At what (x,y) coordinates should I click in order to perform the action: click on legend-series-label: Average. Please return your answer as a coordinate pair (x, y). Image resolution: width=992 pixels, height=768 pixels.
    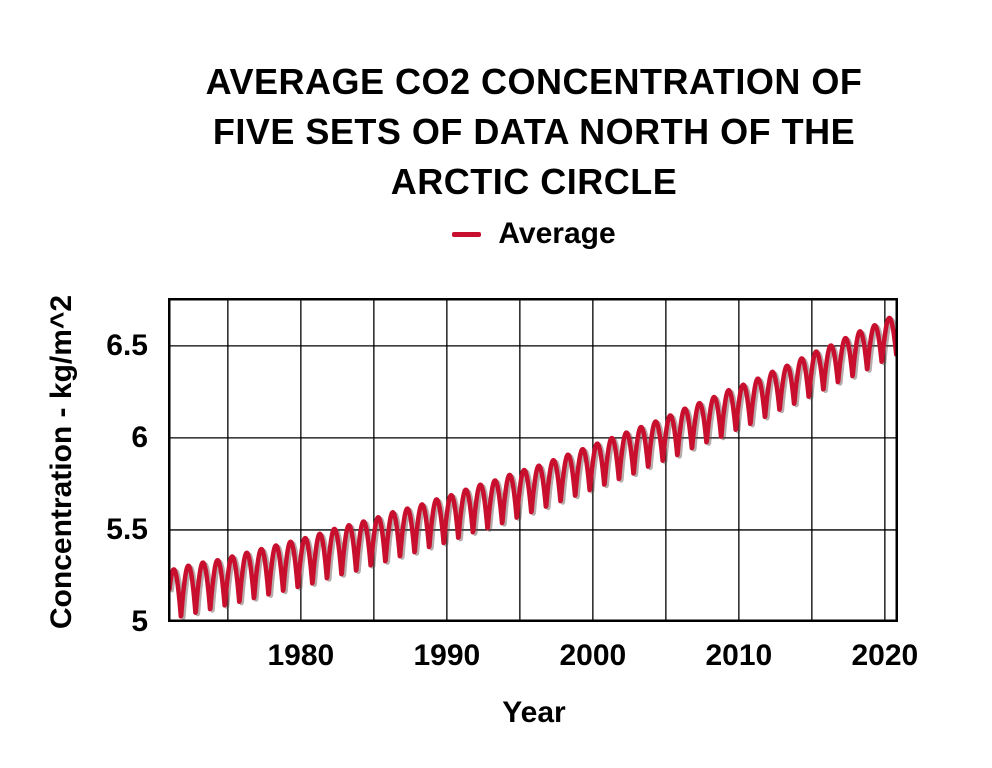
    Looking at the image, I should click on (557, 233).